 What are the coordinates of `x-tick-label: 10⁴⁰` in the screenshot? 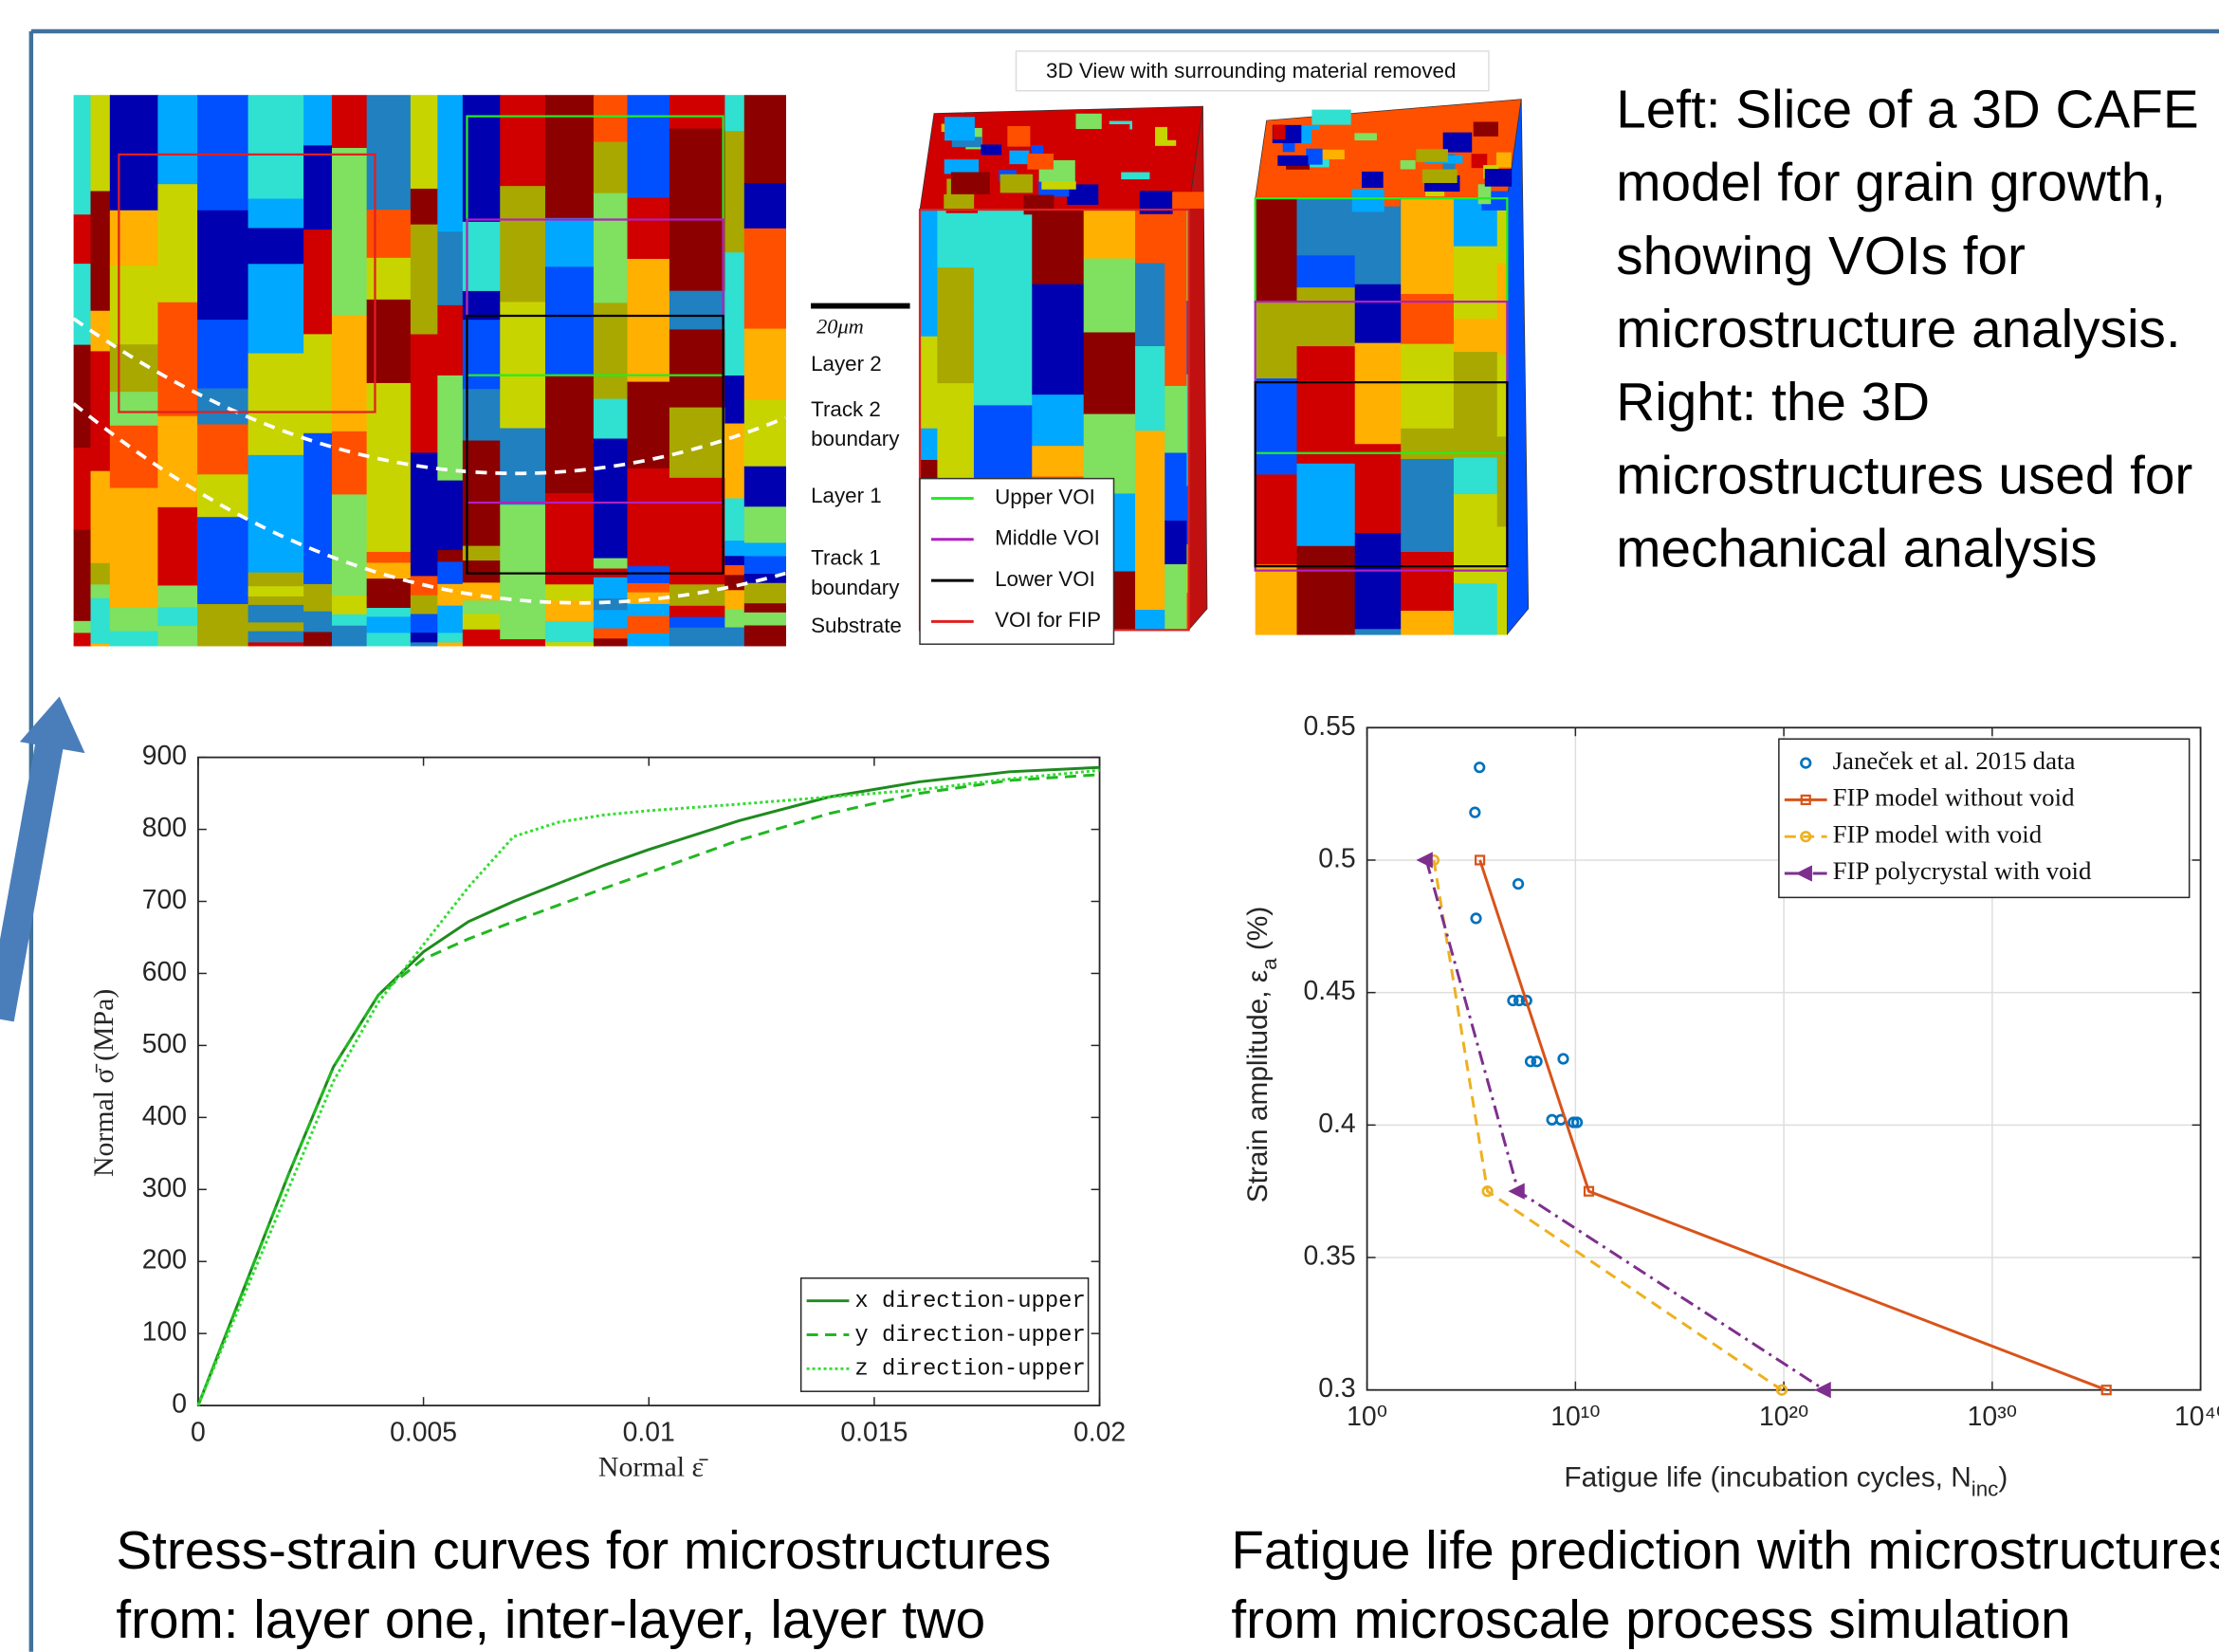 It's located at (2196, 1417).